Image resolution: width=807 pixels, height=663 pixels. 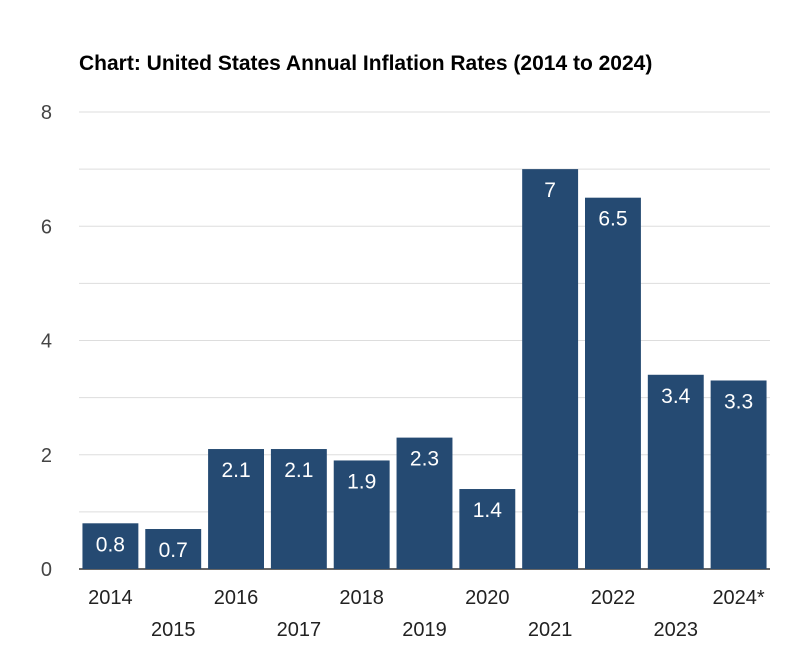 I want to click on y-axis: 0 2 4 6 8, so click(x=46, y=341).